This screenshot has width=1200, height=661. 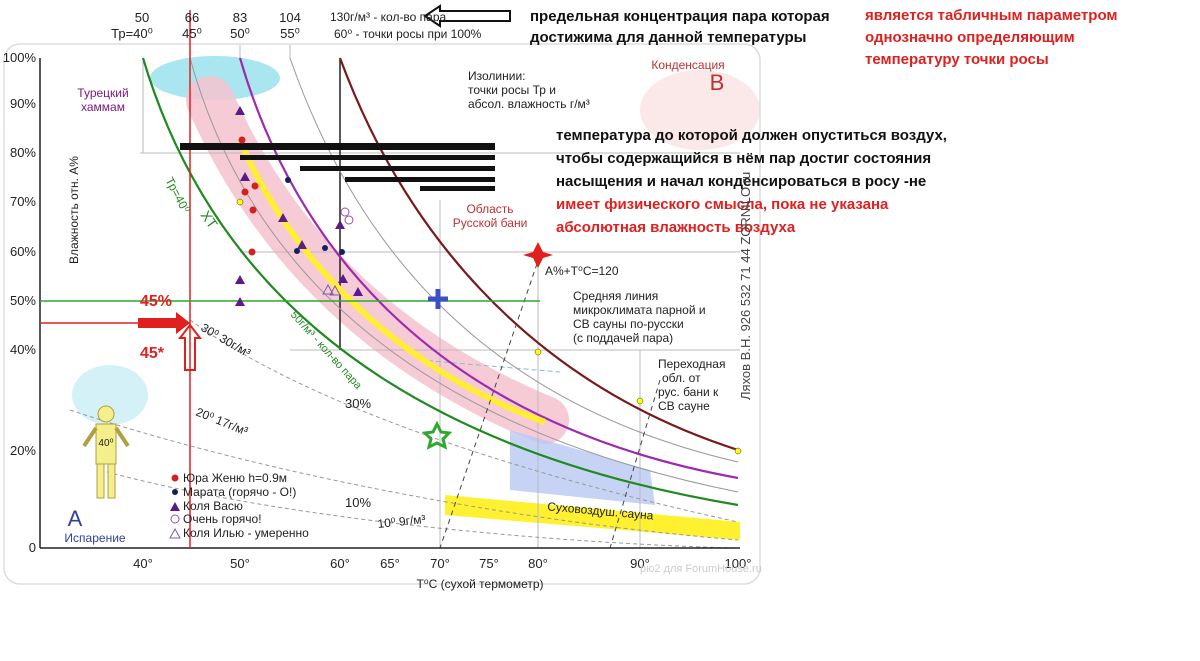 I want to click on label: 40%, so click(x=23, y=349).